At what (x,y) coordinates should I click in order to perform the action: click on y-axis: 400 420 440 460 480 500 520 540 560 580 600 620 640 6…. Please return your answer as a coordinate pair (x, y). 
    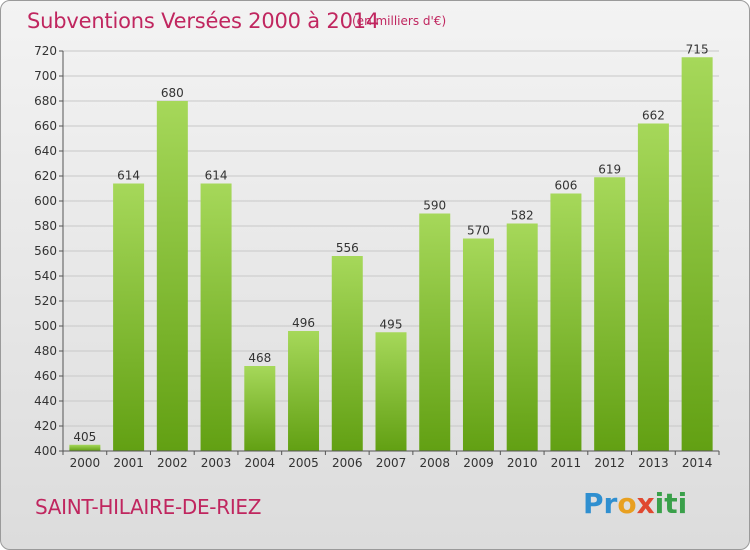
    Looking at the image, I should click on (49, 251).